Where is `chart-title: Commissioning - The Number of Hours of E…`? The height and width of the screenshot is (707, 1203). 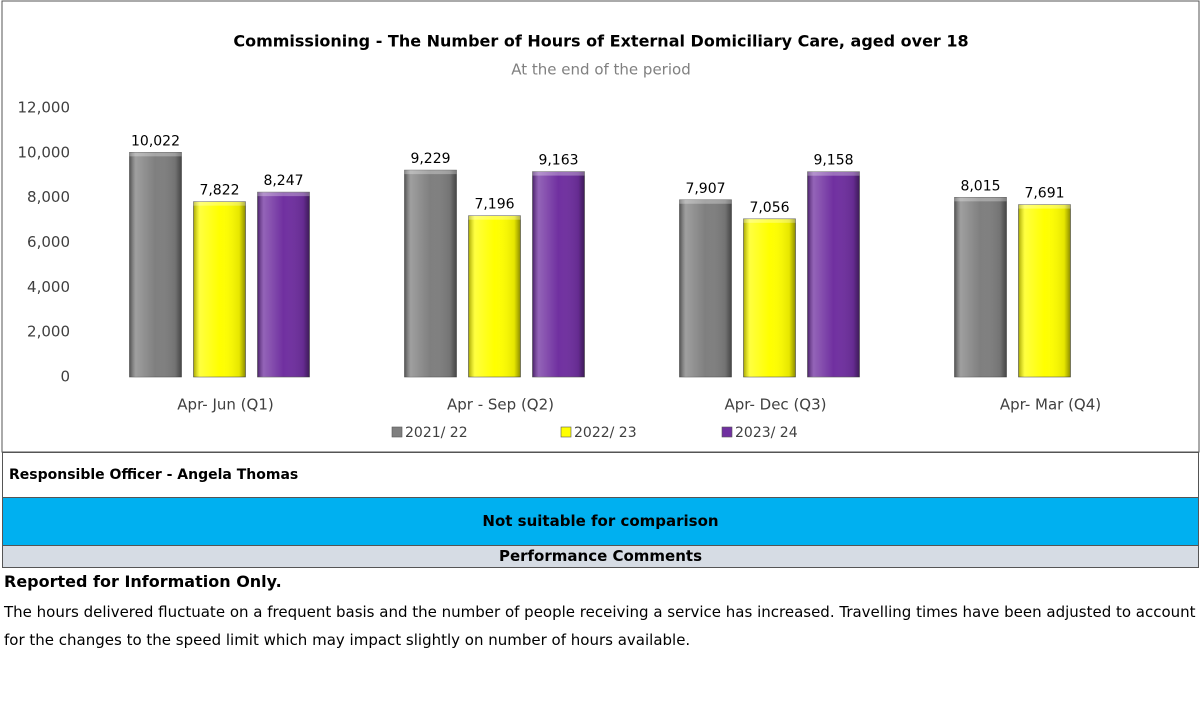 chart-title: Commissioning - The Number of Hours of E… is located at coordinates (600, 41).